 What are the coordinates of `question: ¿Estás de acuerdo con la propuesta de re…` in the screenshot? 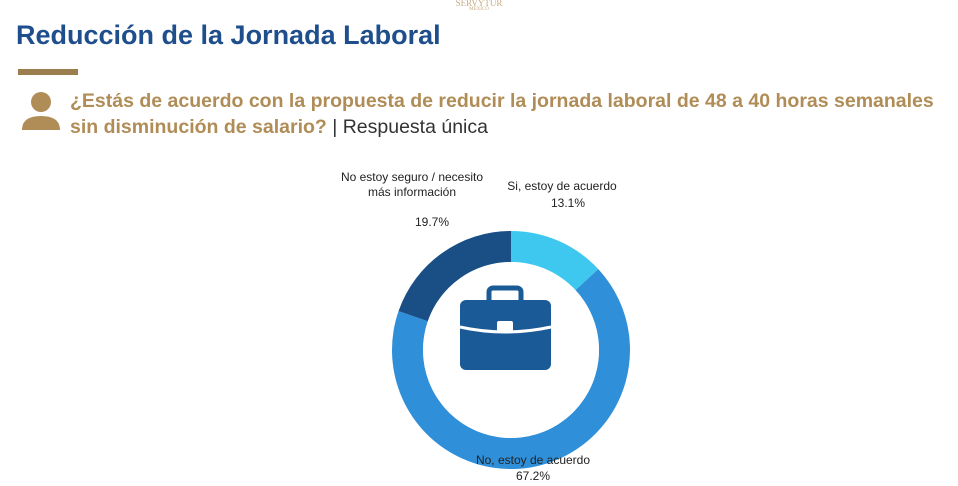 It's located at (510, 114).